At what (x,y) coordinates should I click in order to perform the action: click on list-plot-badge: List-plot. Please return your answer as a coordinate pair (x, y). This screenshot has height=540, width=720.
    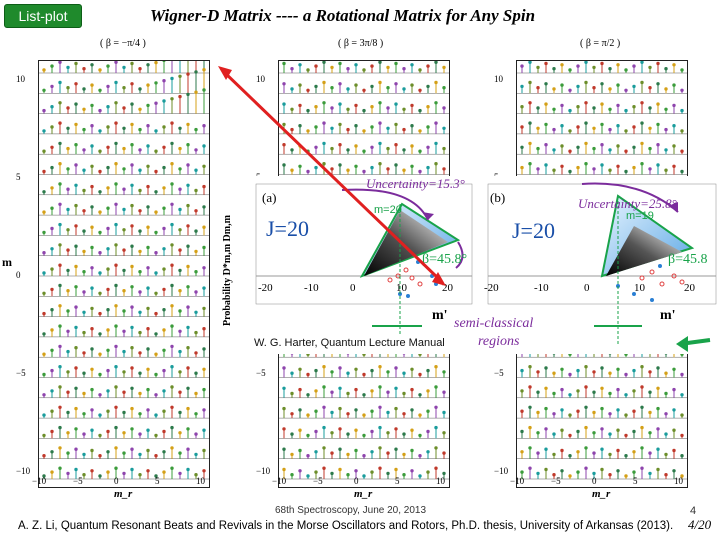
    Looking at the image, I should click on (43, 16).